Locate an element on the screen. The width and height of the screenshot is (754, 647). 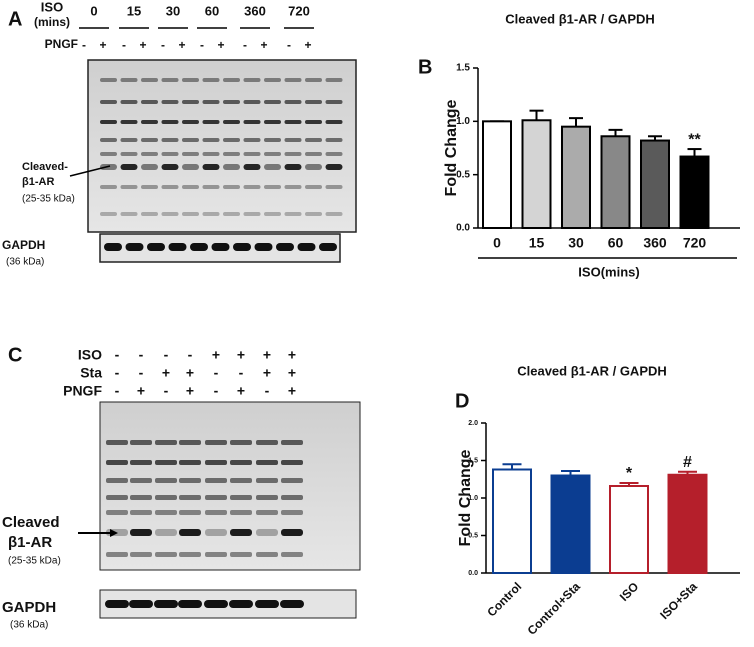
gapdh-bands is located at coordinates (204, 604).